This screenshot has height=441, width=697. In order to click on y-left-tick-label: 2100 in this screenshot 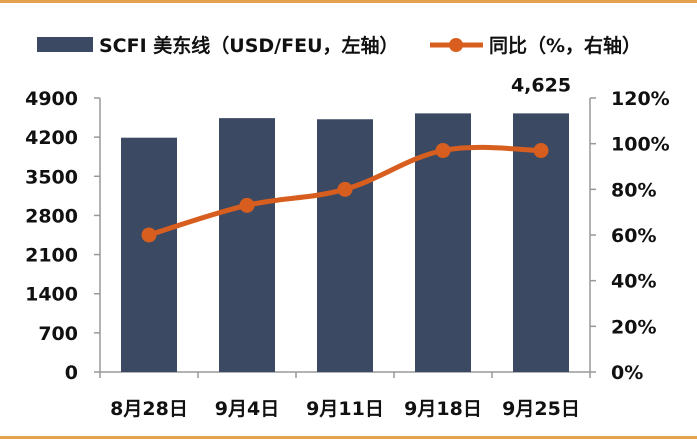, I will do `click(51, 256)`.